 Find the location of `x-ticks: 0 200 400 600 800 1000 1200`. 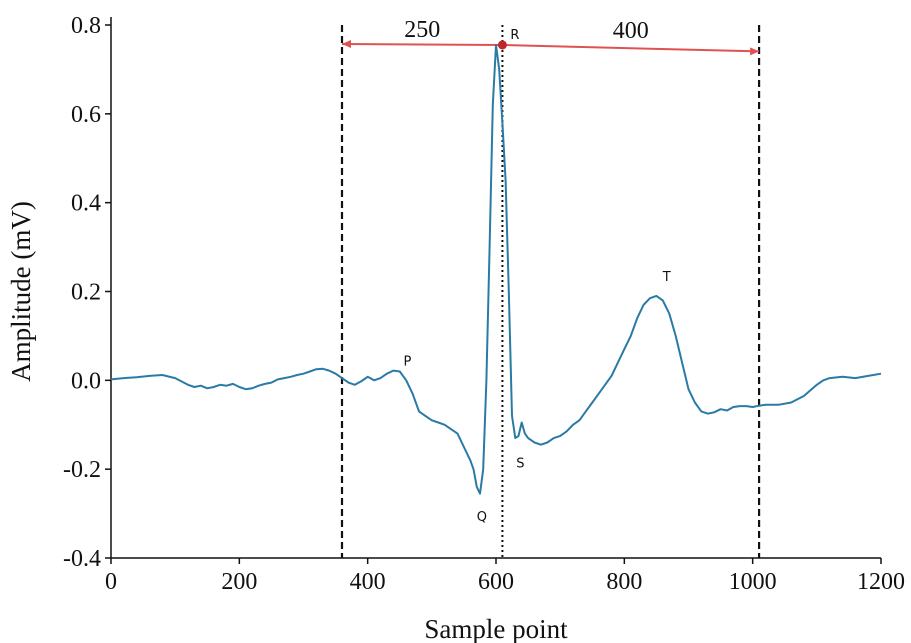

x-ticks: 0 200 400 600 800 1000 1200 is located at coordinates (505, 576).